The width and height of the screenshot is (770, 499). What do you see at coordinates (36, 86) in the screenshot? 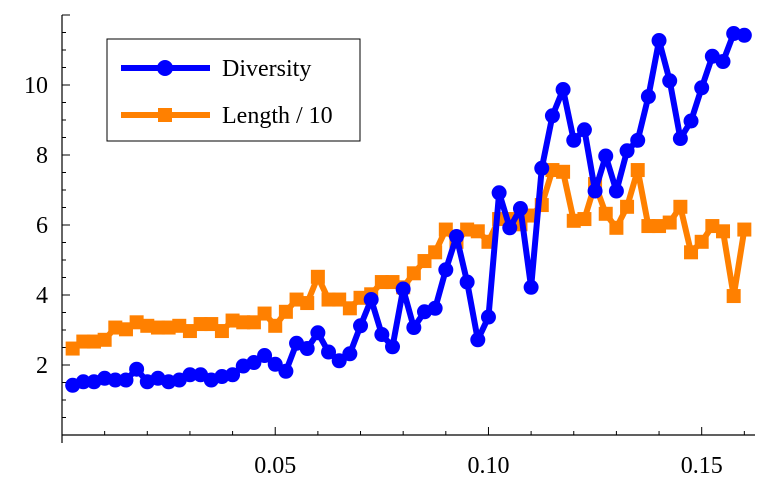
I see `y-tick-label: 10` at bounding box center [36, 86].